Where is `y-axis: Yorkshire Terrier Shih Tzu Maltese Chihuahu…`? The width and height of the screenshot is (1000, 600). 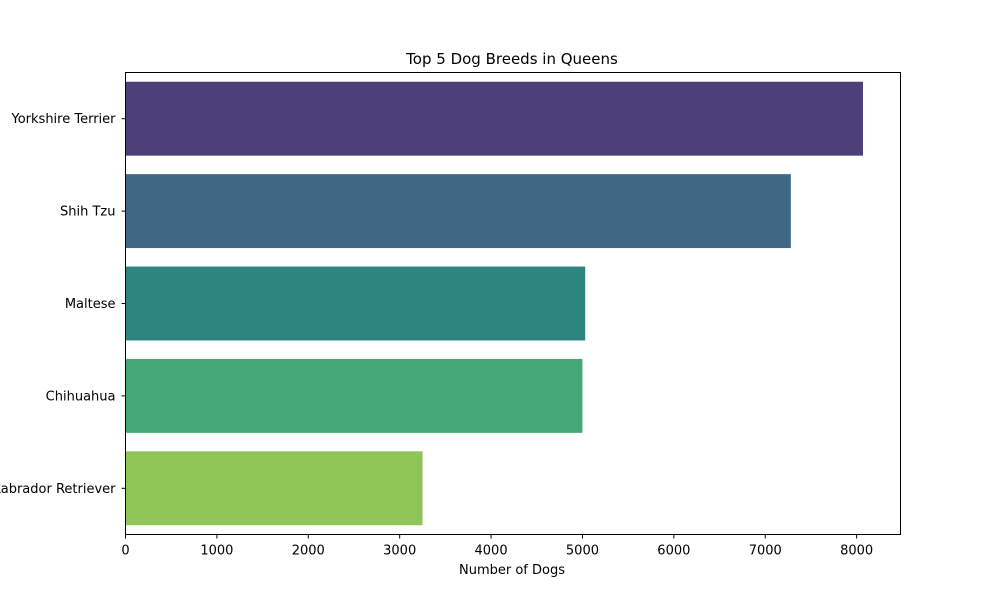
y-axis: Yorkshire Terrier Shih Tzu Maltese Chihuahu… is located at coordinates (63, 304).